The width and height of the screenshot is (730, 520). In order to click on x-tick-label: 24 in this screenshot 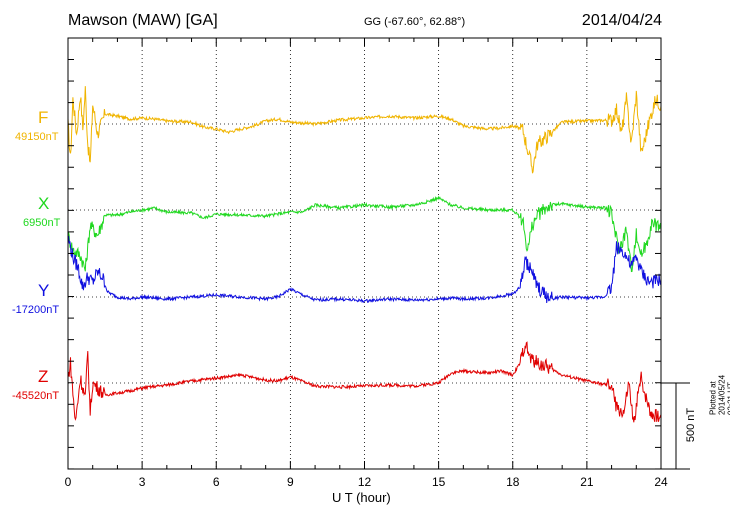, I will do `click(661, 482)`.